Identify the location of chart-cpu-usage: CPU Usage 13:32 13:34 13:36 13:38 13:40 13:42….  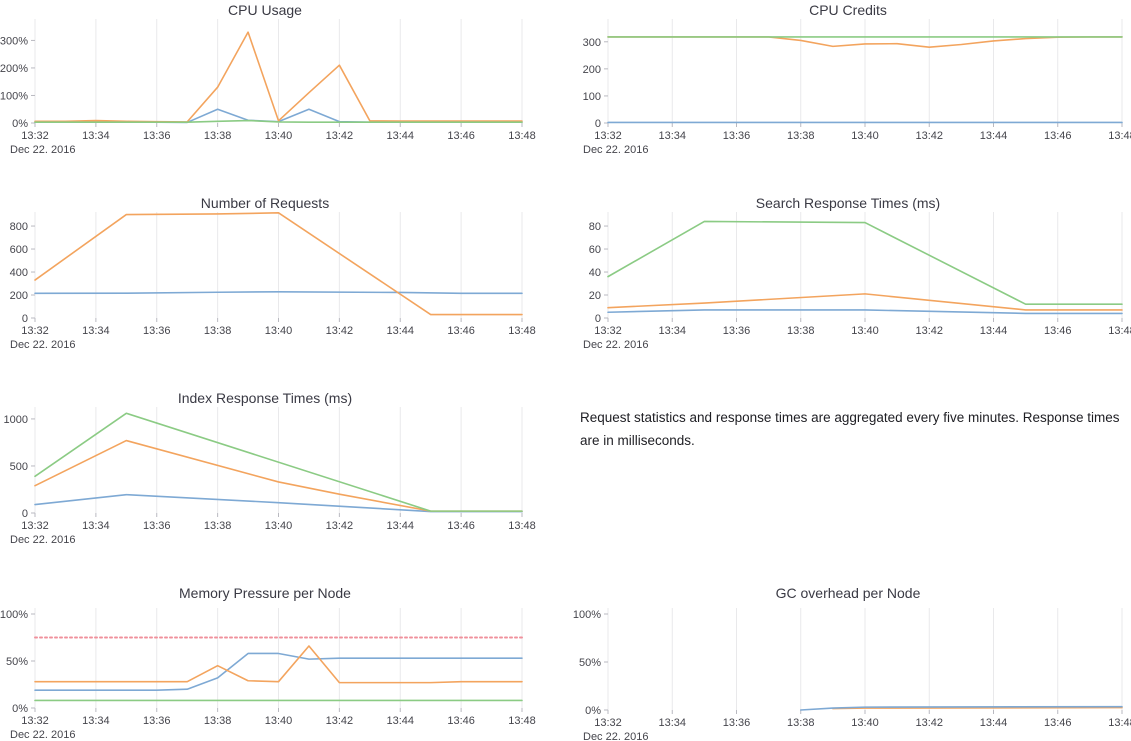
(268, 80).